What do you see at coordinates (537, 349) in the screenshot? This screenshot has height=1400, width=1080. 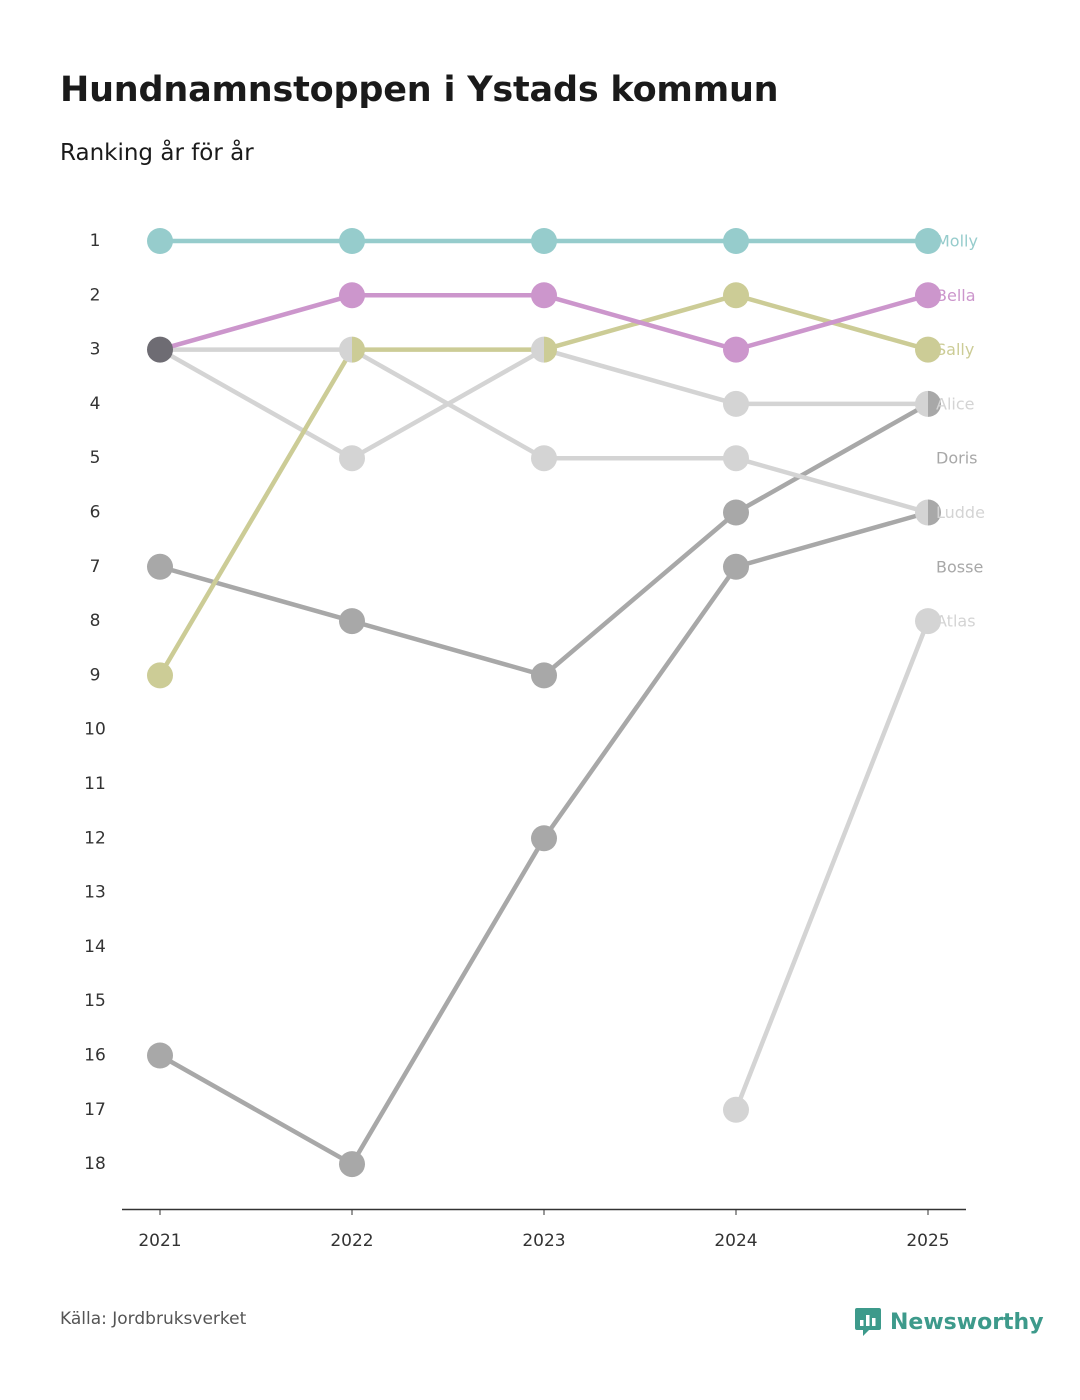 I see `data-point-alice-2023` at bounding box center [537, 349].